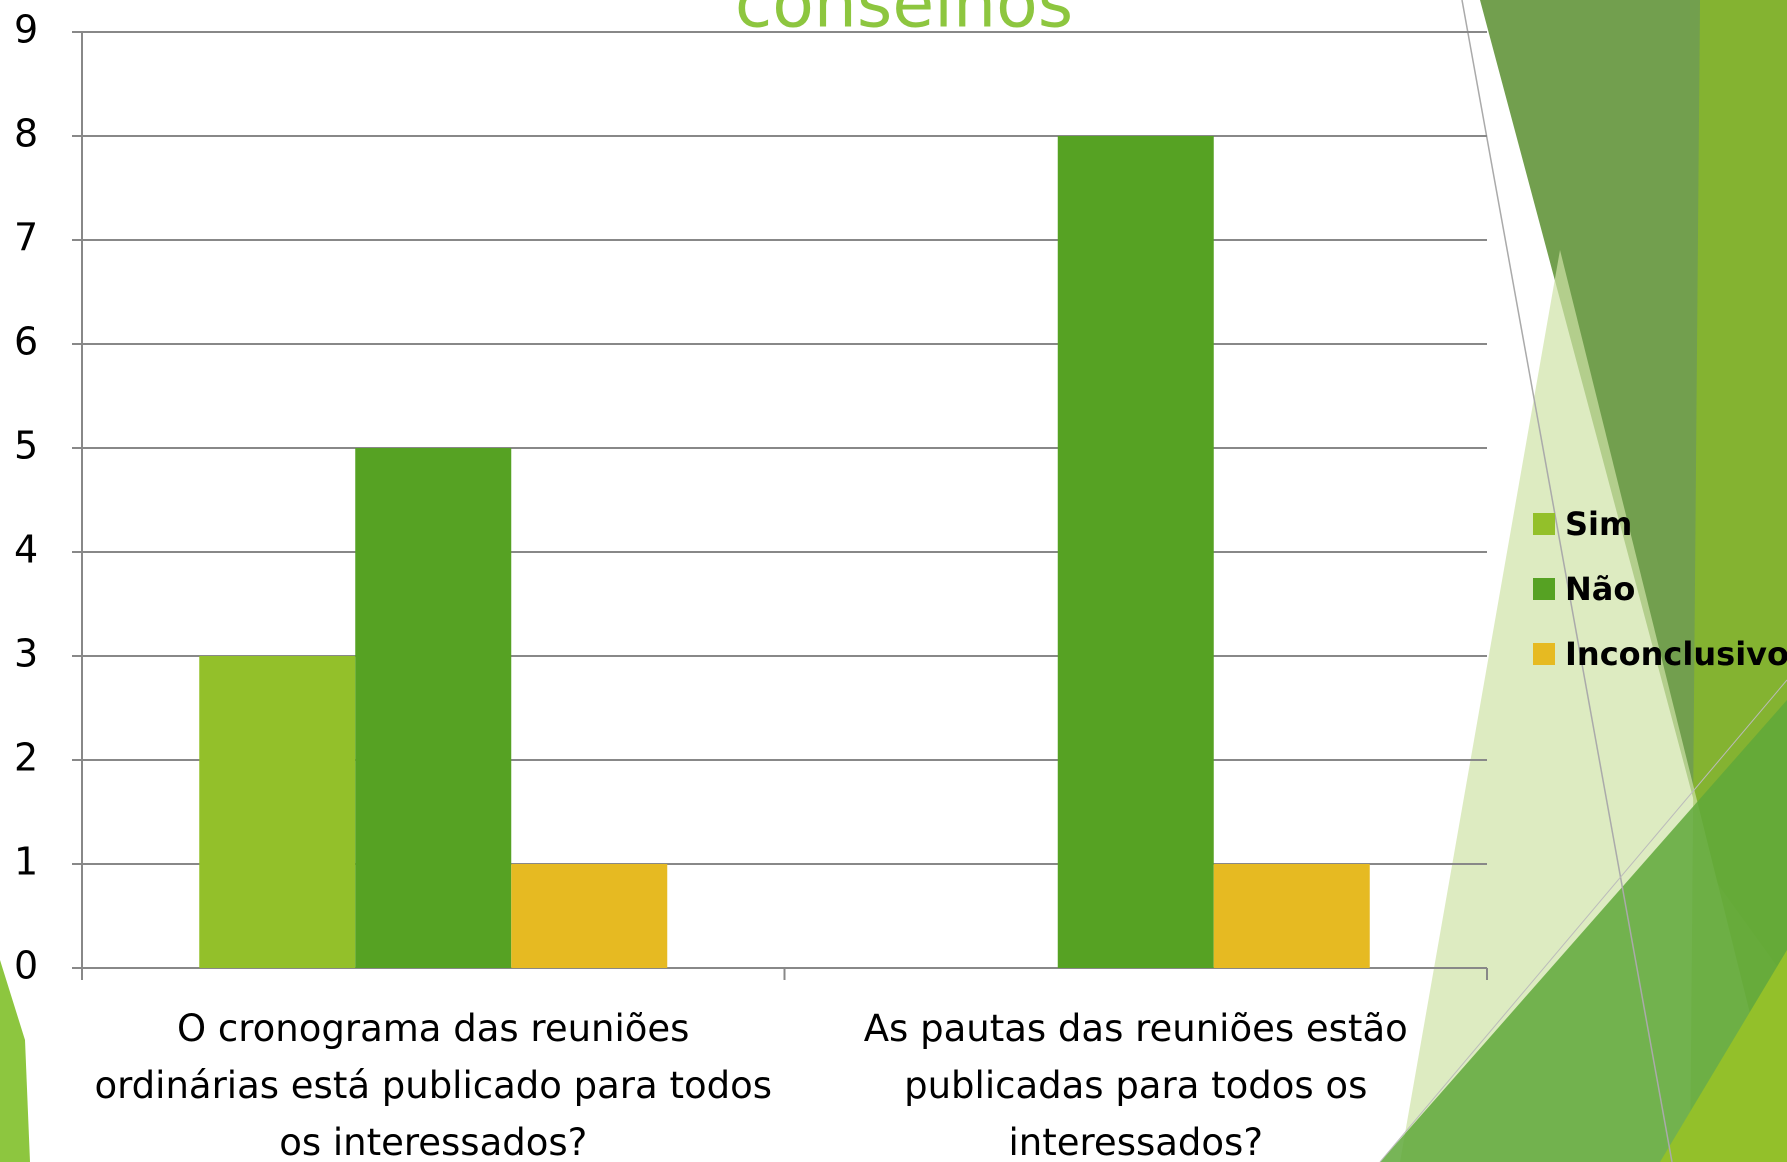  I want to click on y-tick-label: 4, so click(26, 550).